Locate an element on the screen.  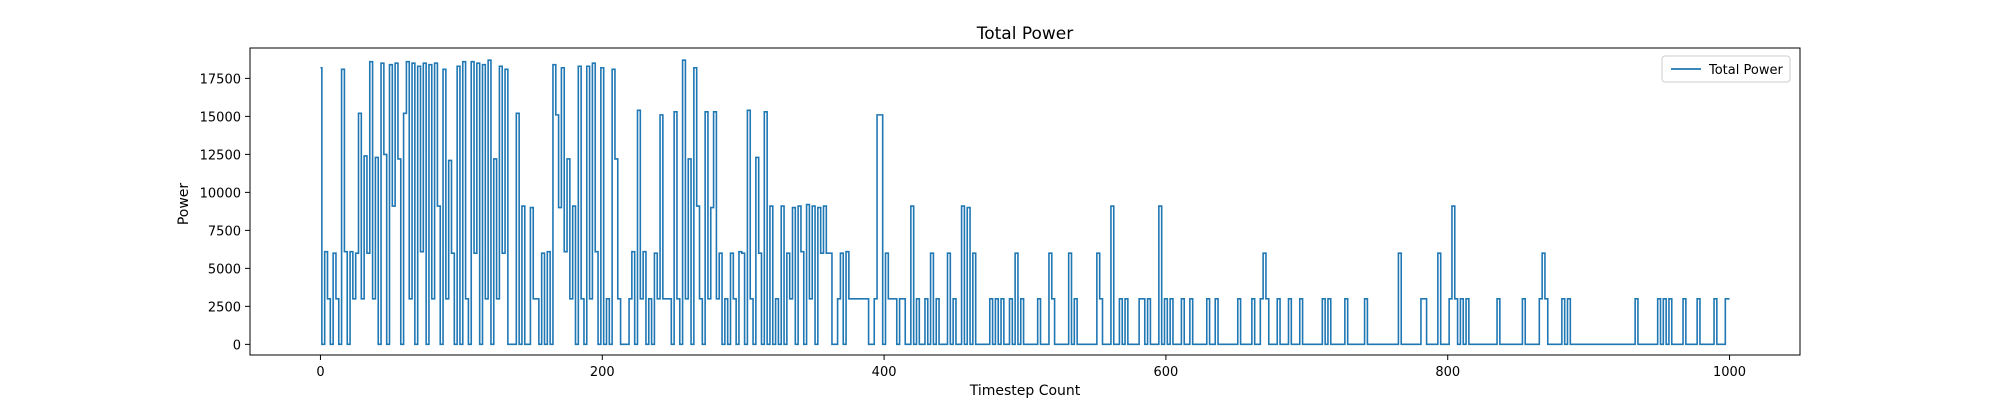
x-tick-label: 600 is located at coordinates (1165, 372).